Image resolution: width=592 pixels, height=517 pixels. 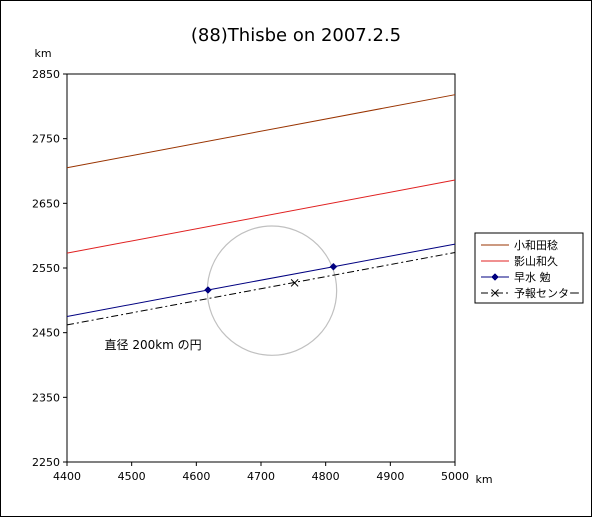 I want to click on legend-label-series-3: 早水 勉, so click(x=532, y=277).